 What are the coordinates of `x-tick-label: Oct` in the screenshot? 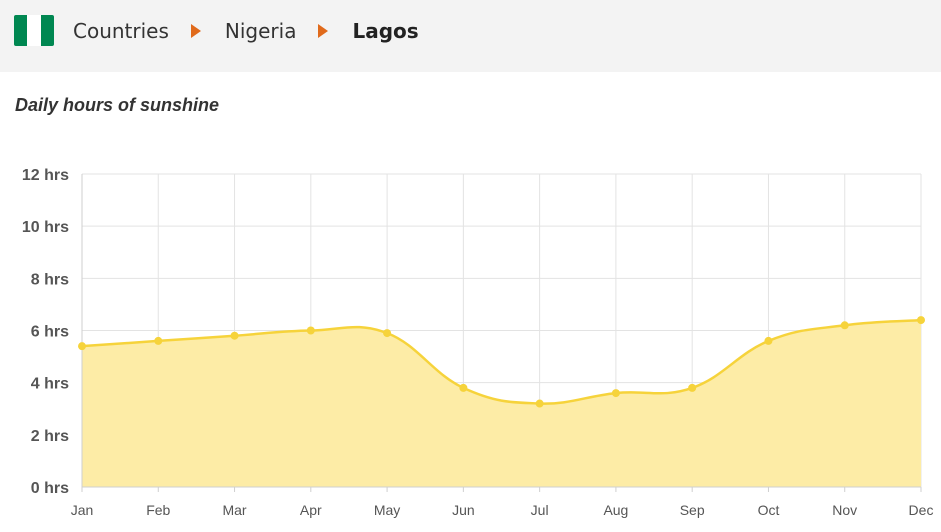 It's located at (769, 510).